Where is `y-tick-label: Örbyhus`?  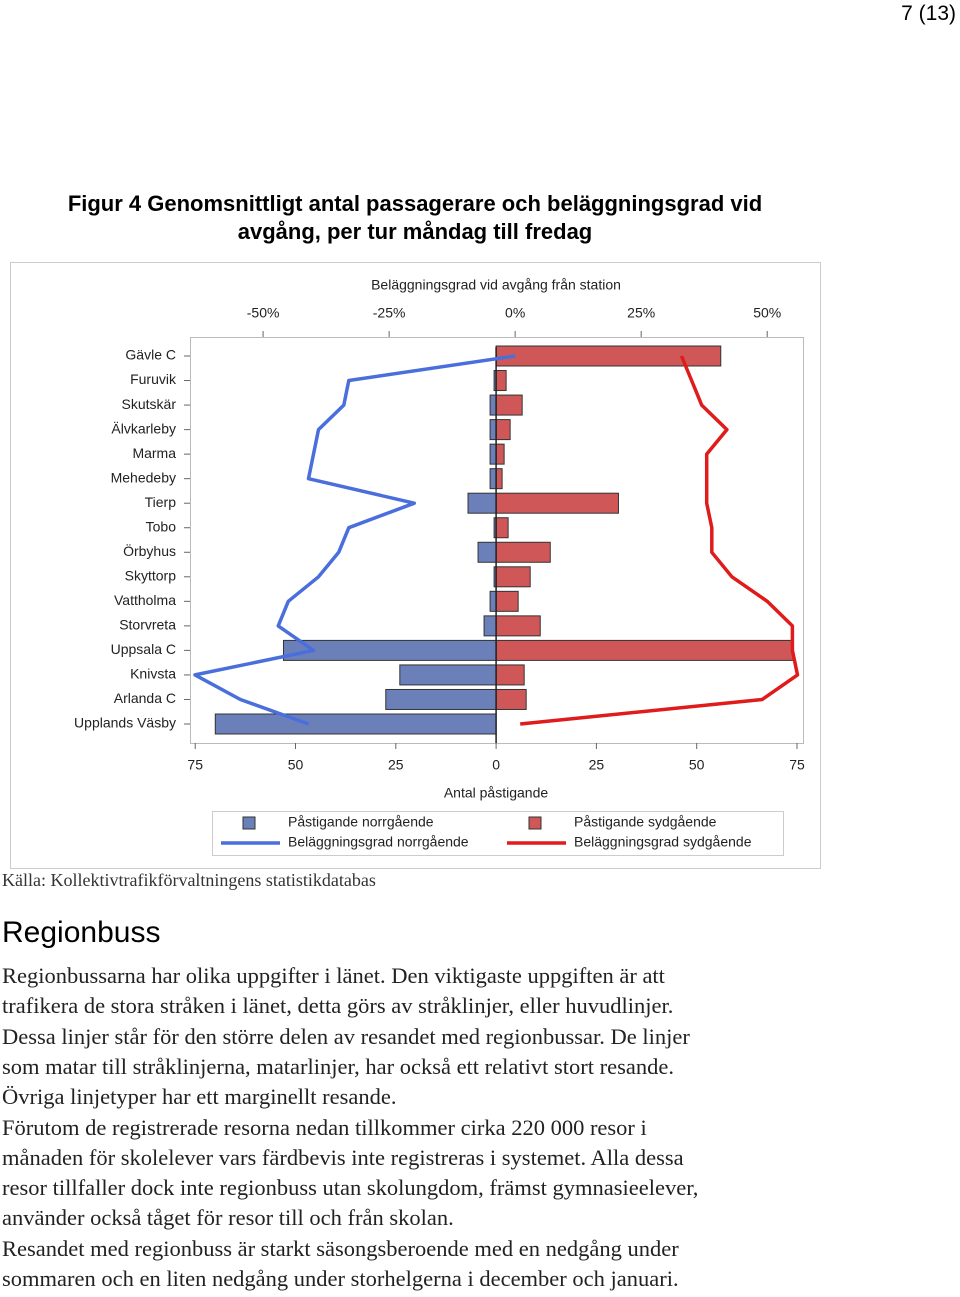 y-tick-label: Örbyhus is located at coordinates (149, 550).